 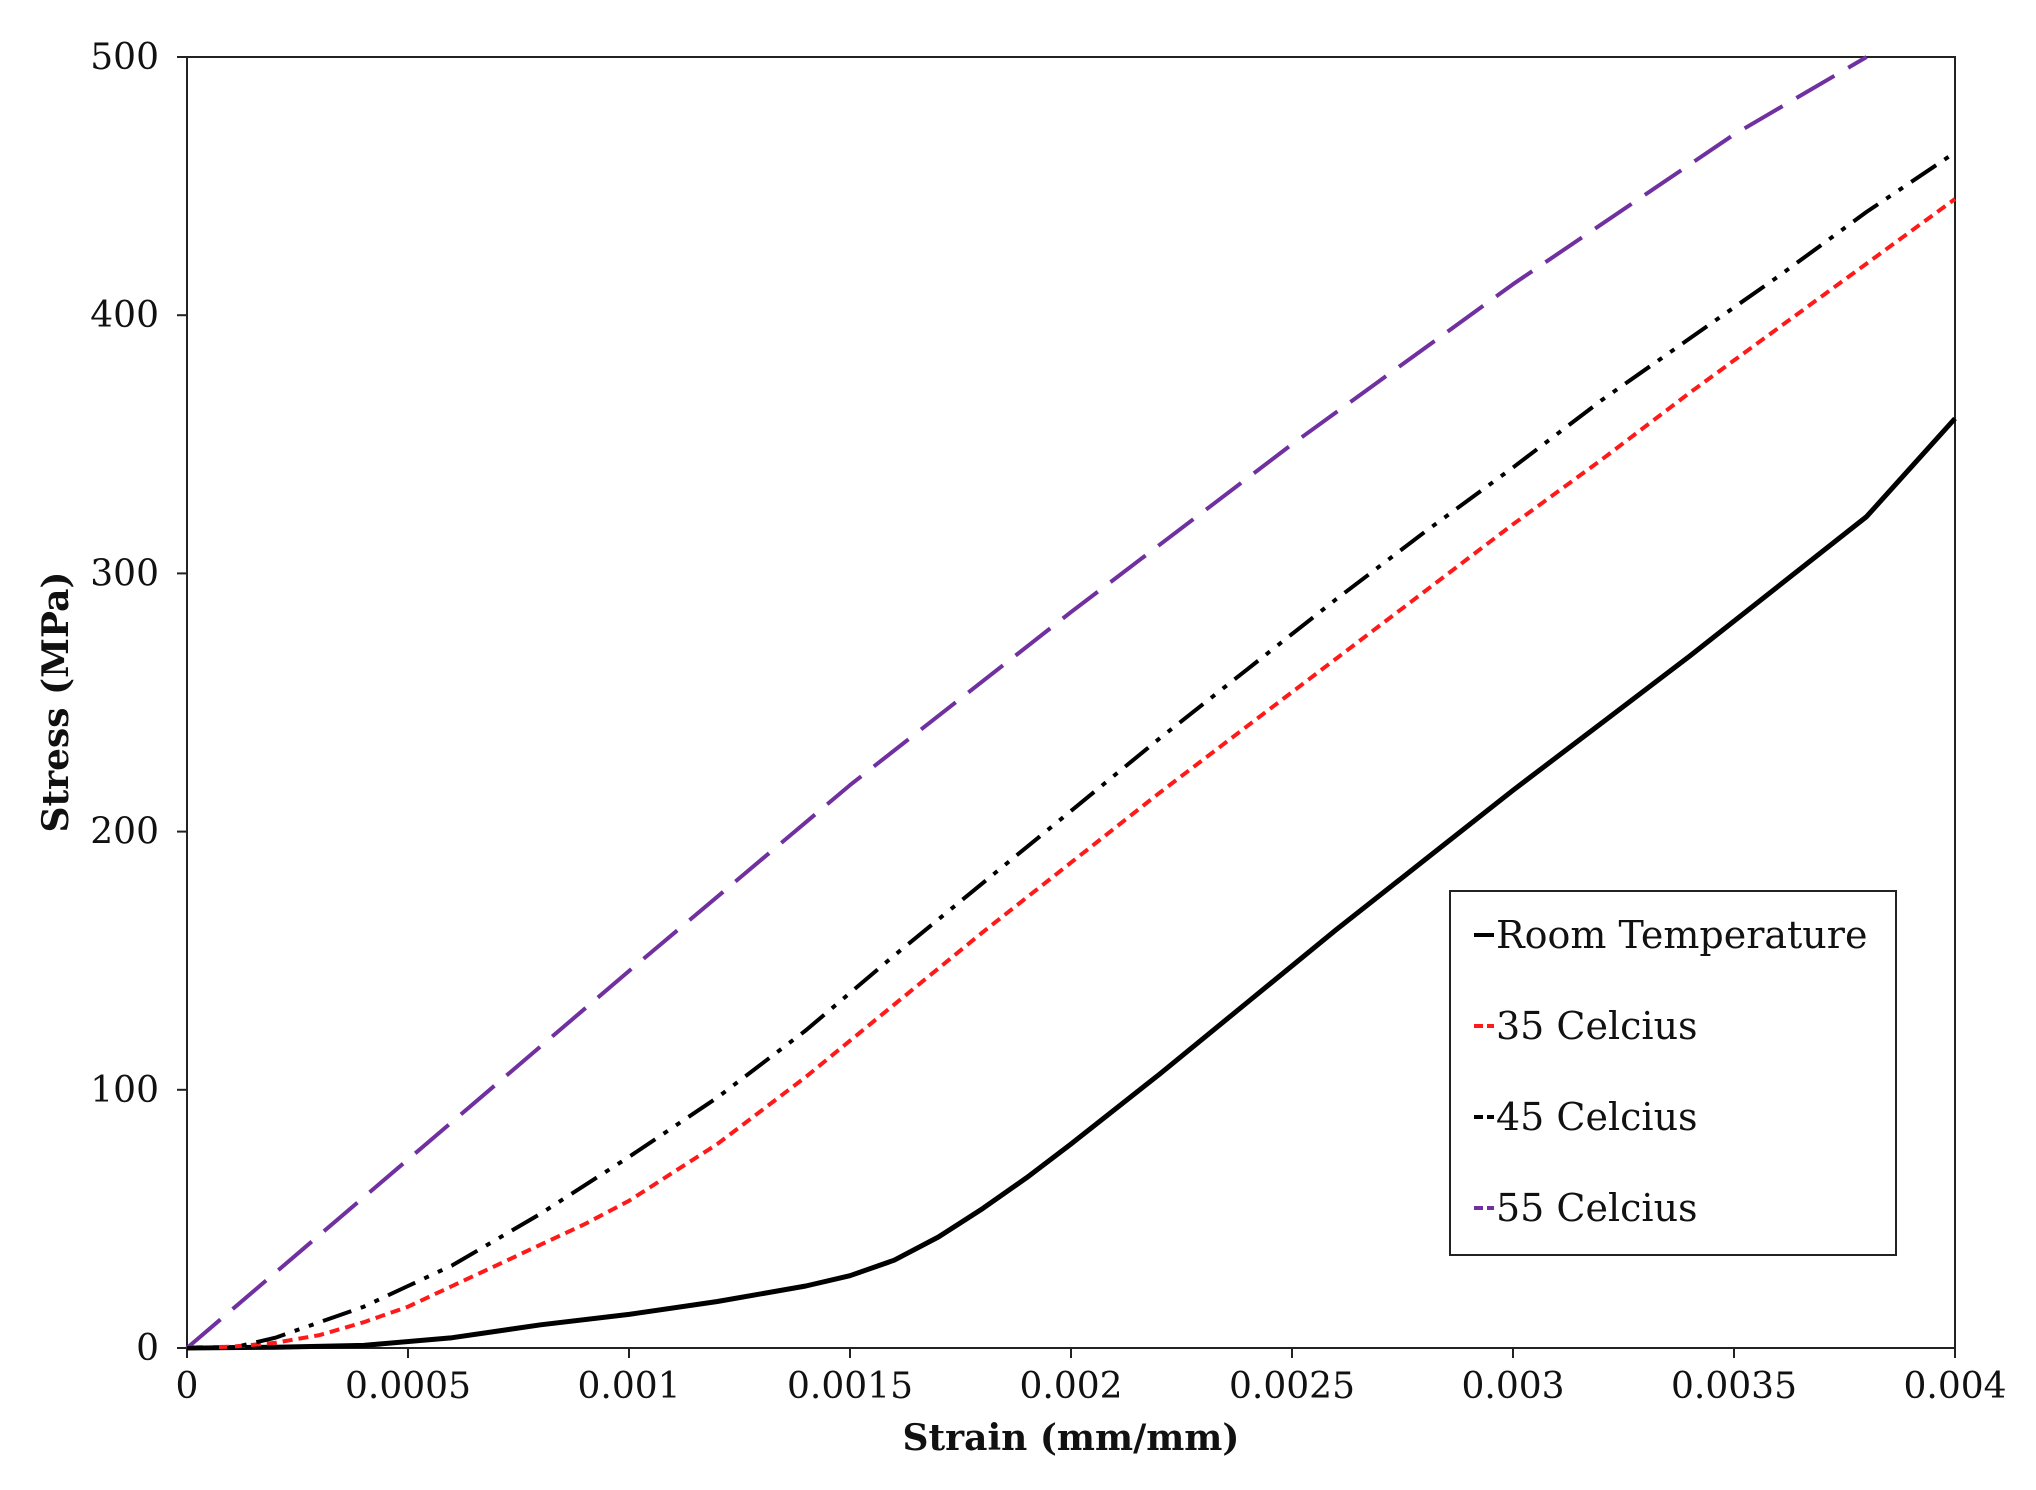 What do you see at coordinates (1597, 1026) in the screenshot?
I see `legend-label: 35 Celcius` at bounding box center [1597, 1026].